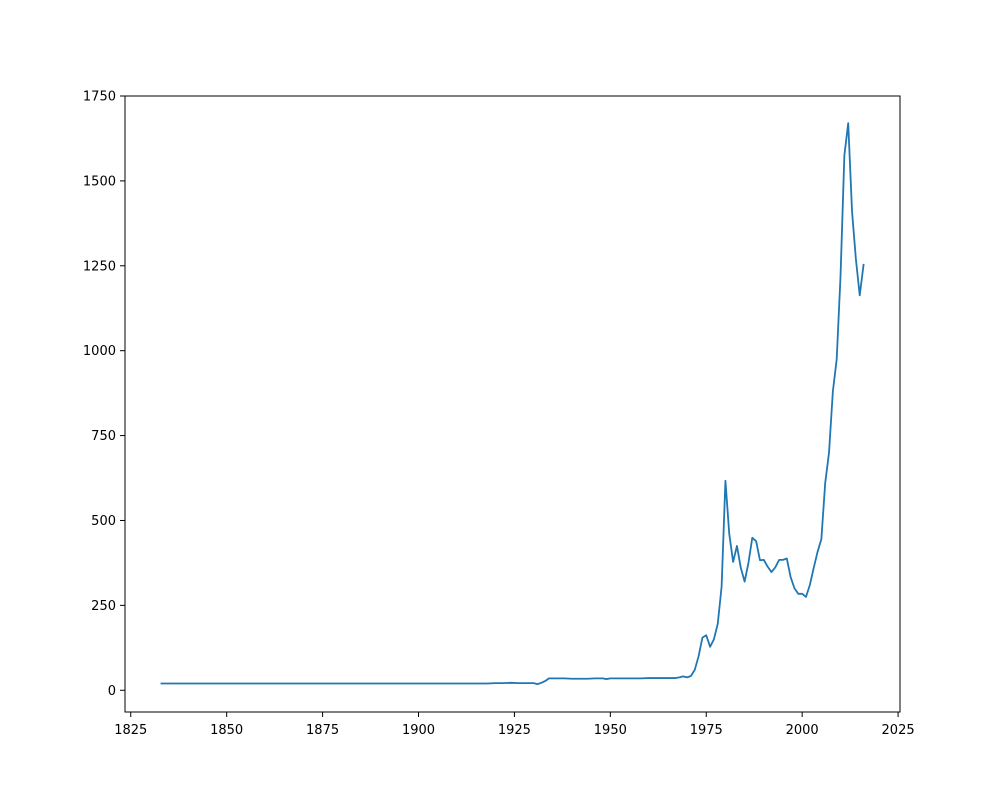 Image resolution: width=1000 pixels, height=800 pixels. What do you see at coordinates (130, 730) in the screenshot?
I see `x-tick-label: 1825` at bounding box center [130, 730].